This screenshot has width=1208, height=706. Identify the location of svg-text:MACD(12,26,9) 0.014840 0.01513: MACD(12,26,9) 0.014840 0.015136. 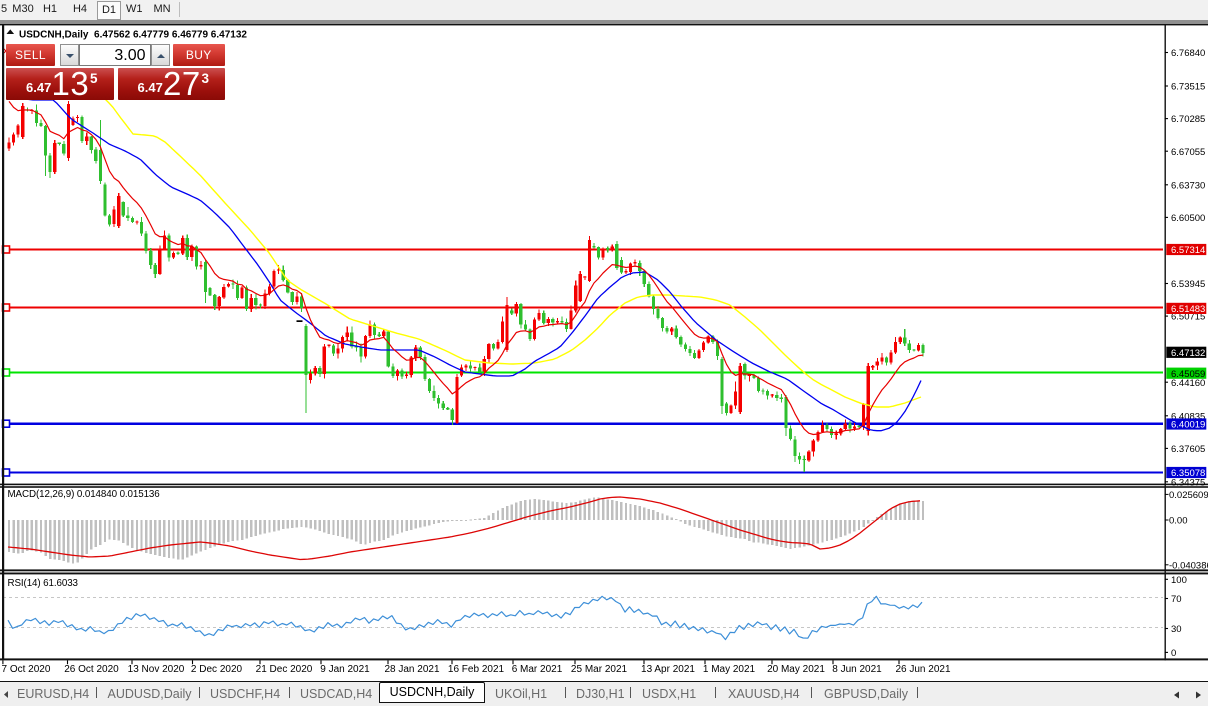
(84, 494).